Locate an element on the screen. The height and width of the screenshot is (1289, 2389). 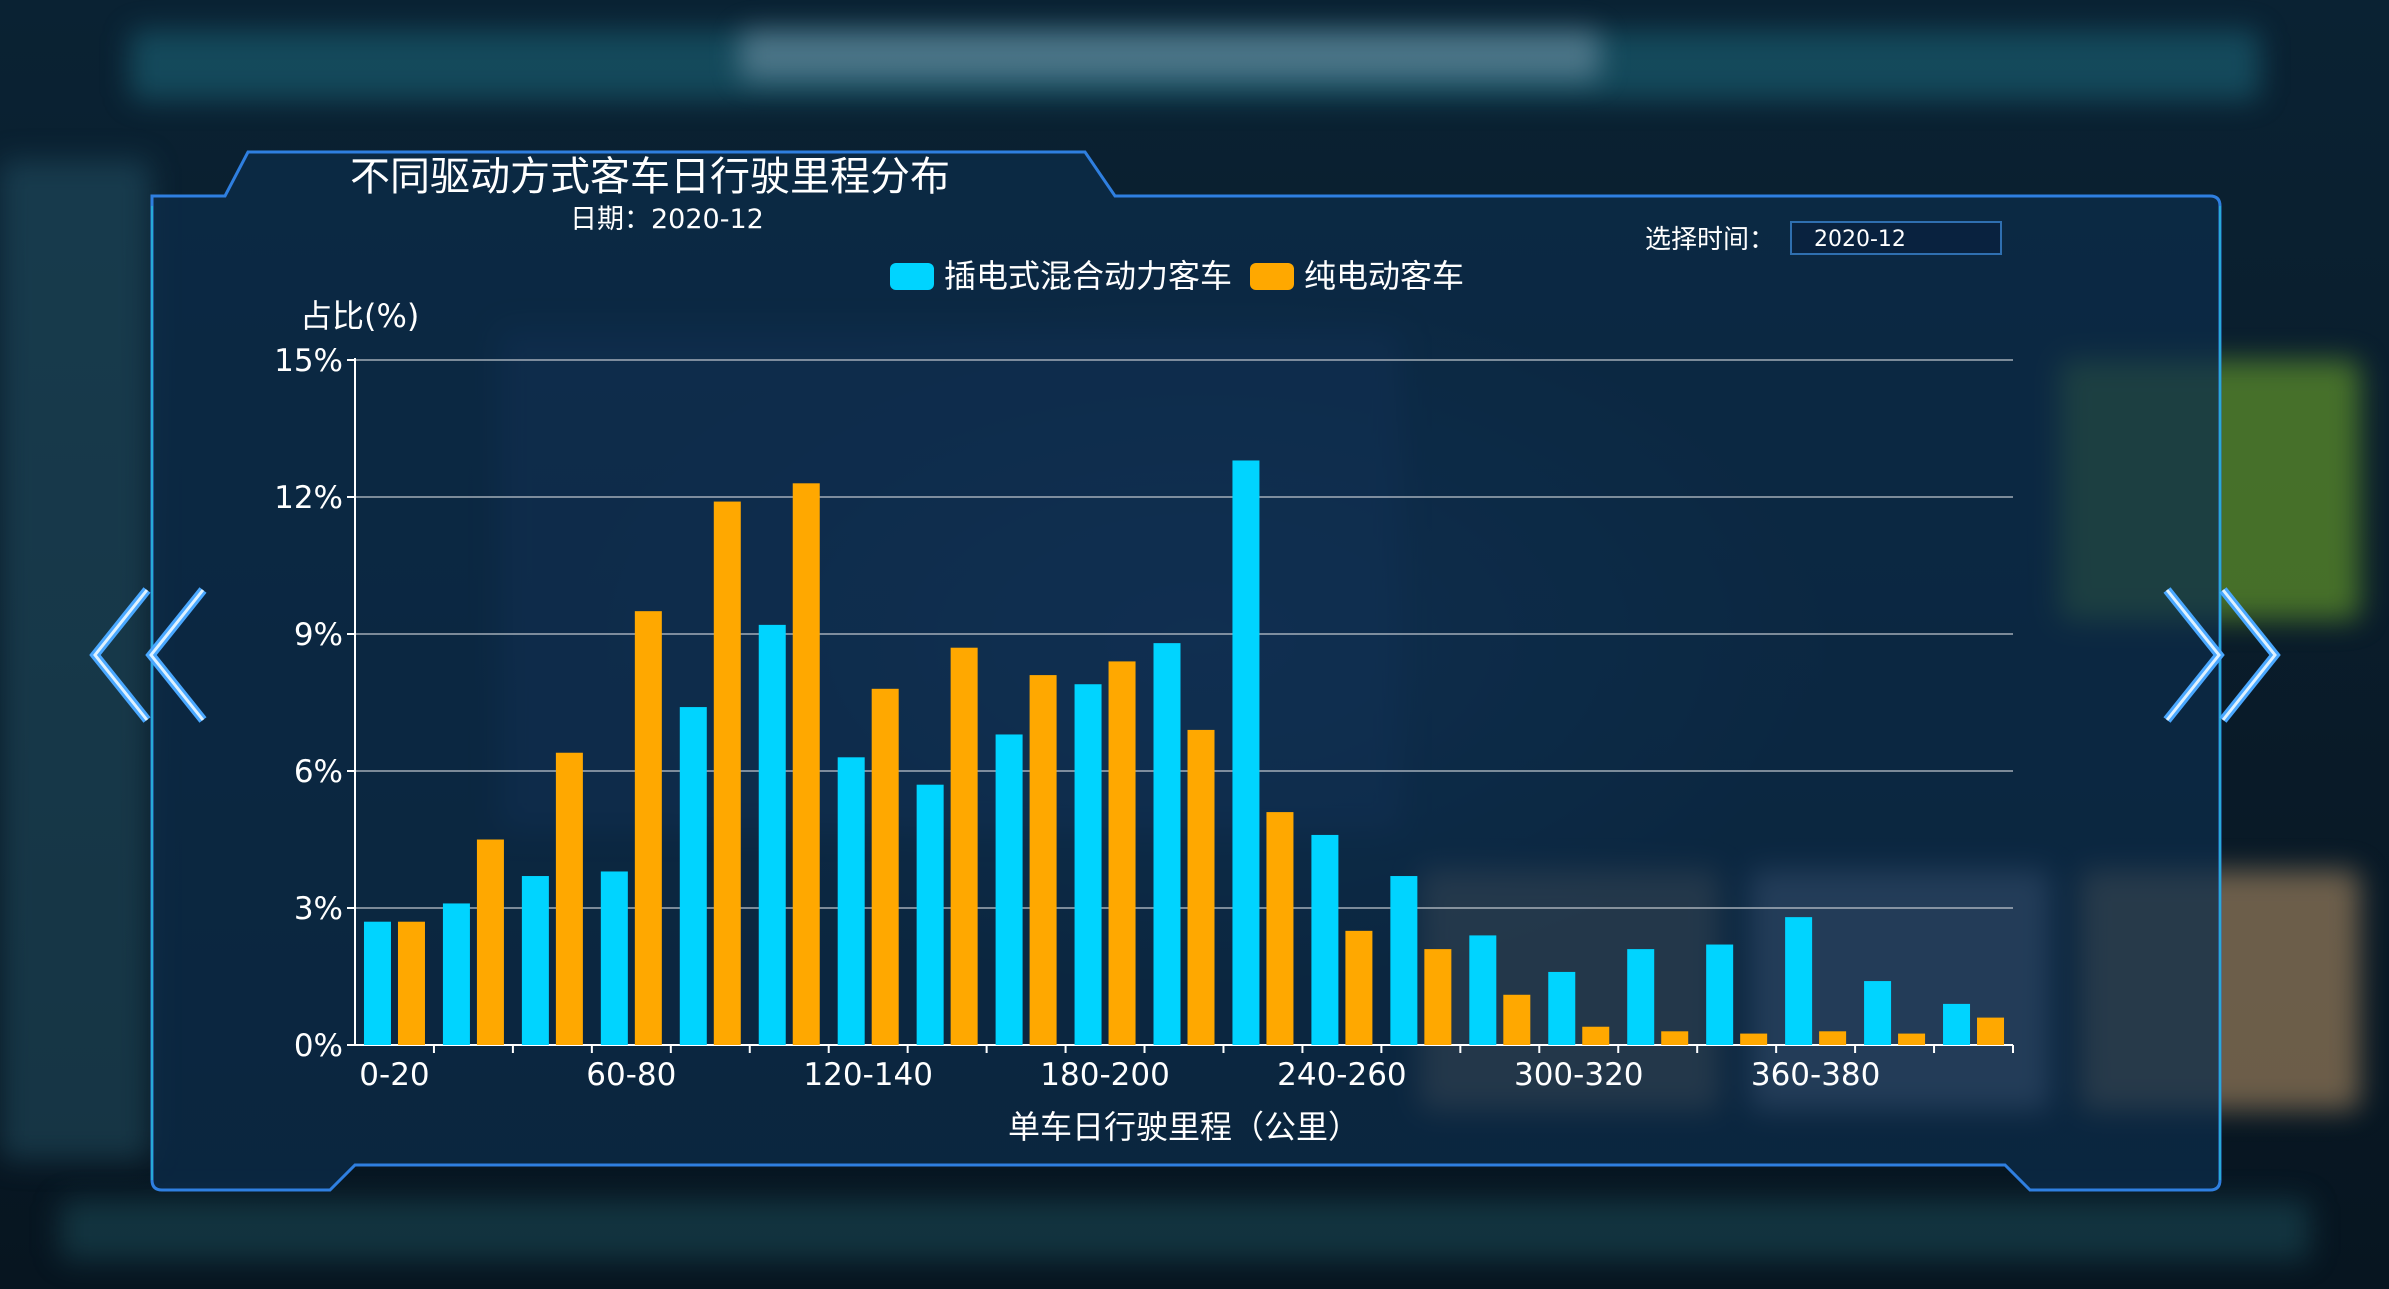
legend-swatch-bev is located at coordinates (1272, 276).